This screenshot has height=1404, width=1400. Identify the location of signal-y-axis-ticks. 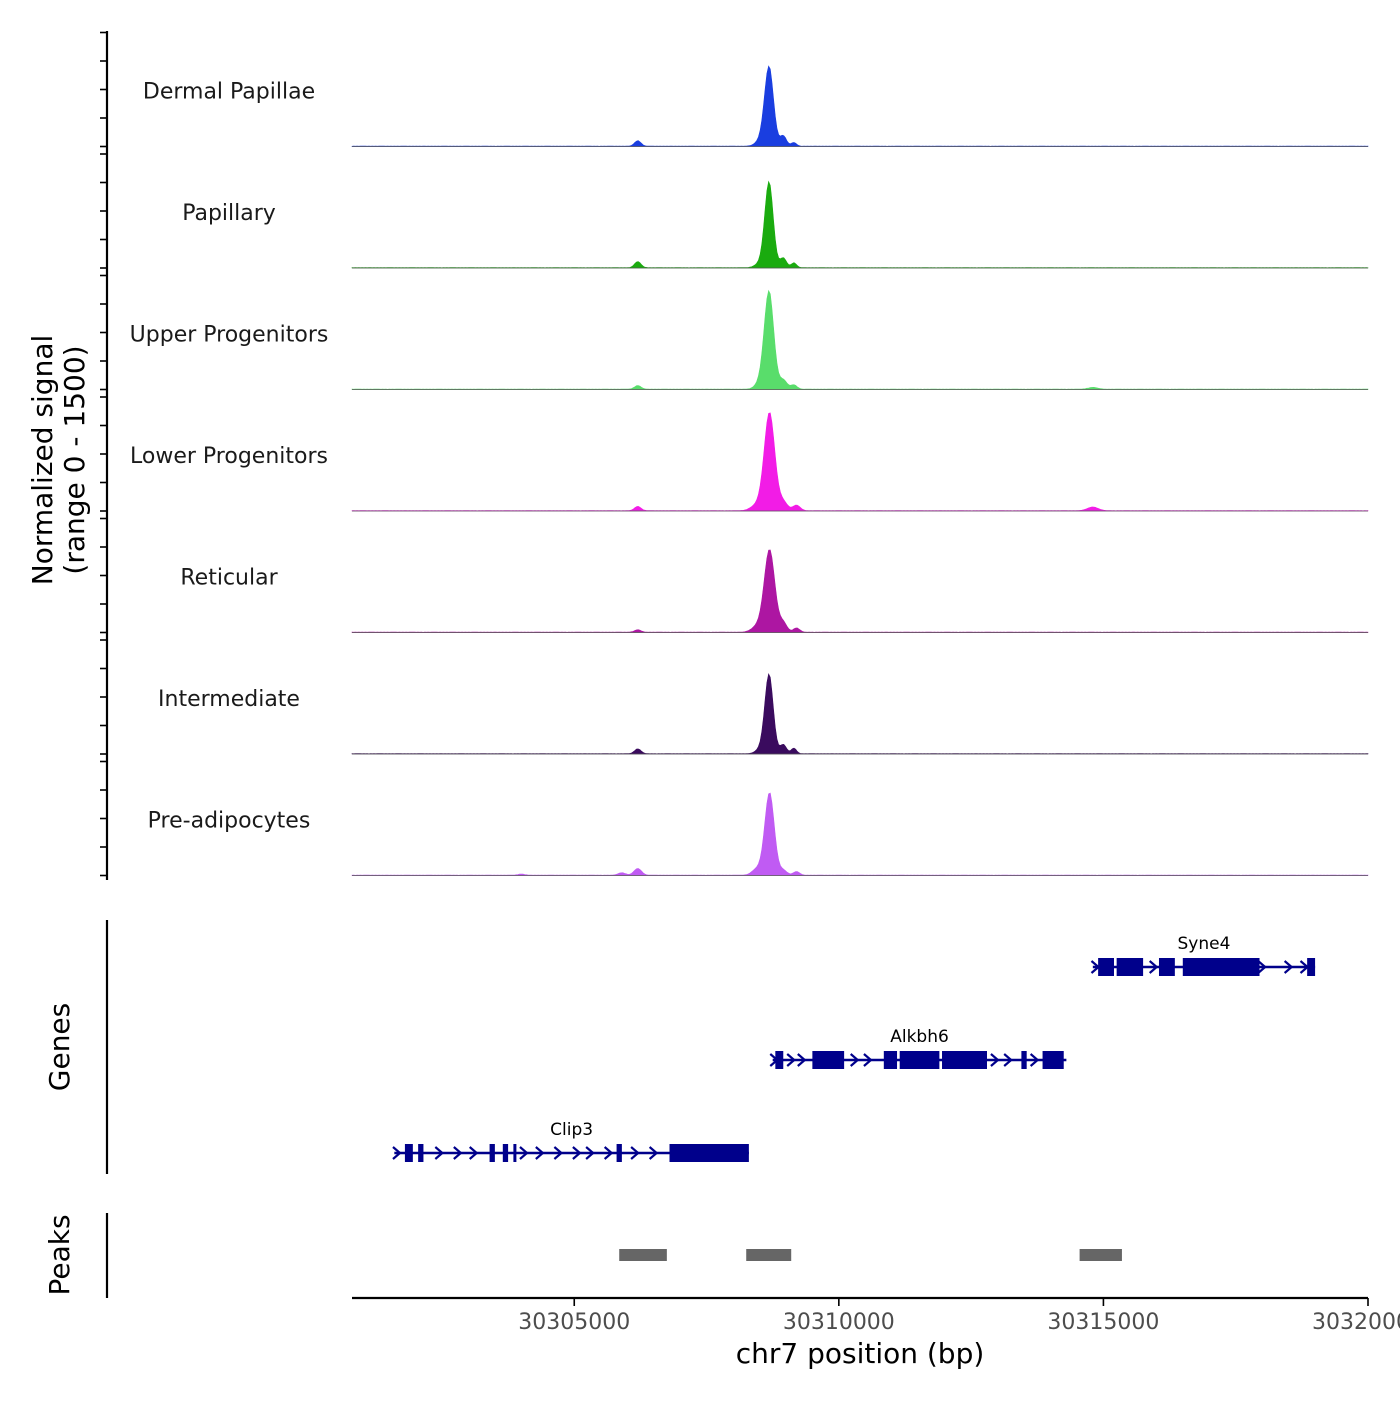
(103, 454).